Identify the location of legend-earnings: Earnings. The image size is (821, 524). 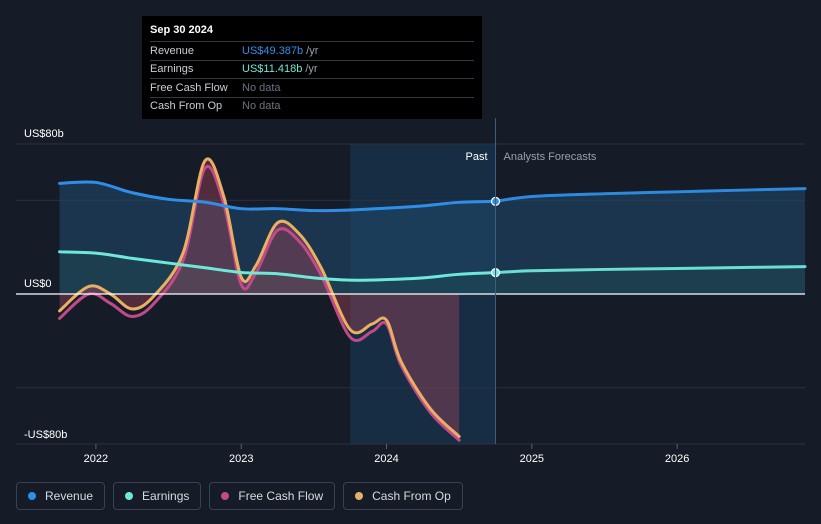
(157, 496).